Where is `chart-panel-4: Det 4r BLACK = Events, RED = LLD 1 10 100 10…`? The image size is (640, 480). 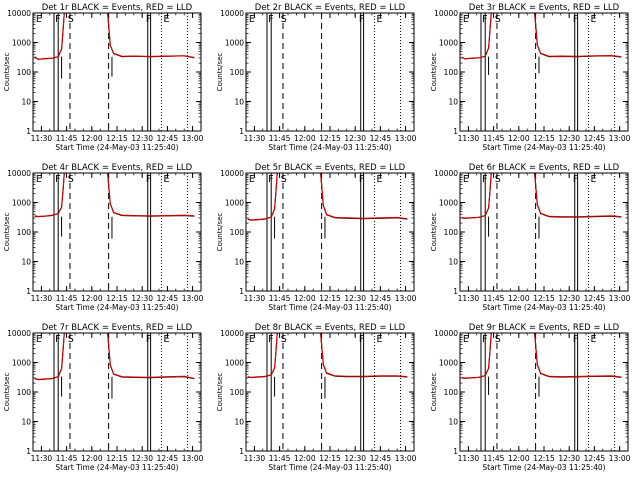
chart-panel-4: Det 4r BLACK = Events, RED = LLD 1 10 100 10… is located at coordinates (103, 237).